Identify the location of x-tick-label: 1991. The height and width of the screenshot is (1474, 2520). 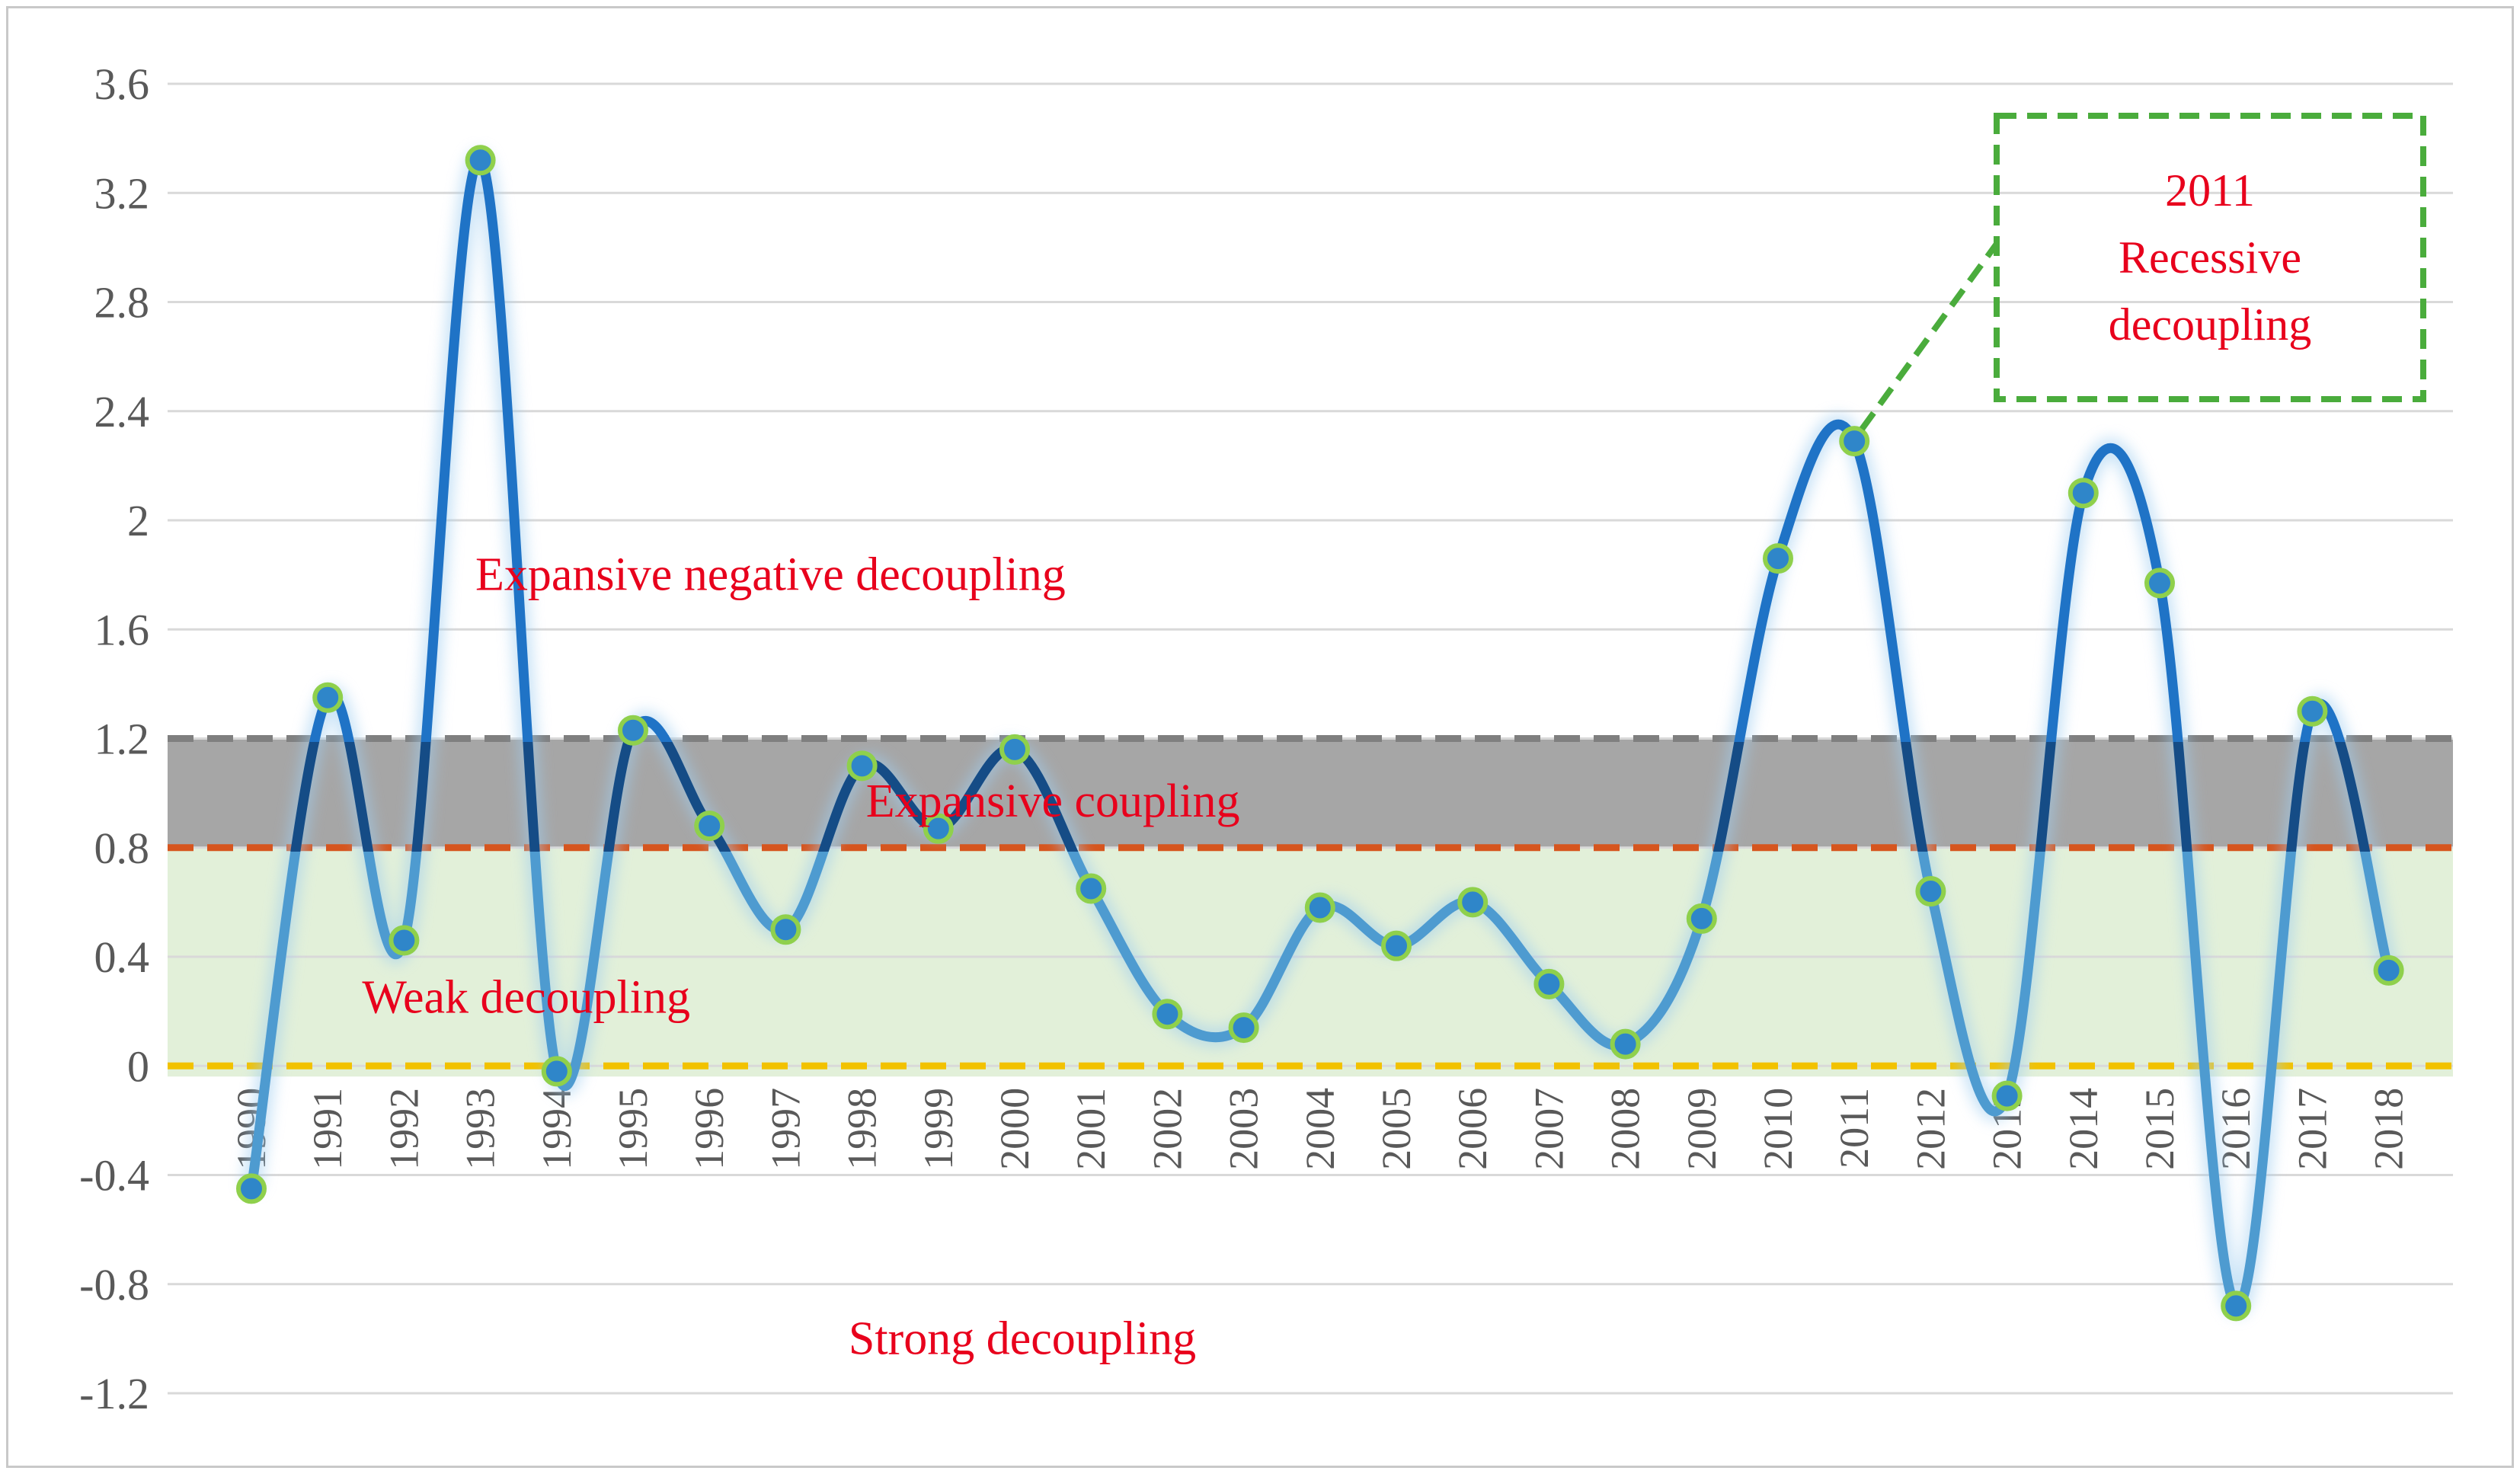
(327, 1129).